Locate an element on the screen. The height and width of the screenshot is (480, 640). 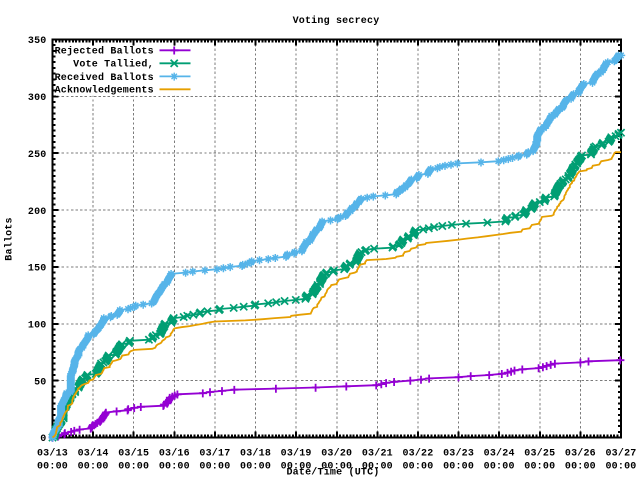
svg-text: 03/17 is located at coordinates (214, 454).